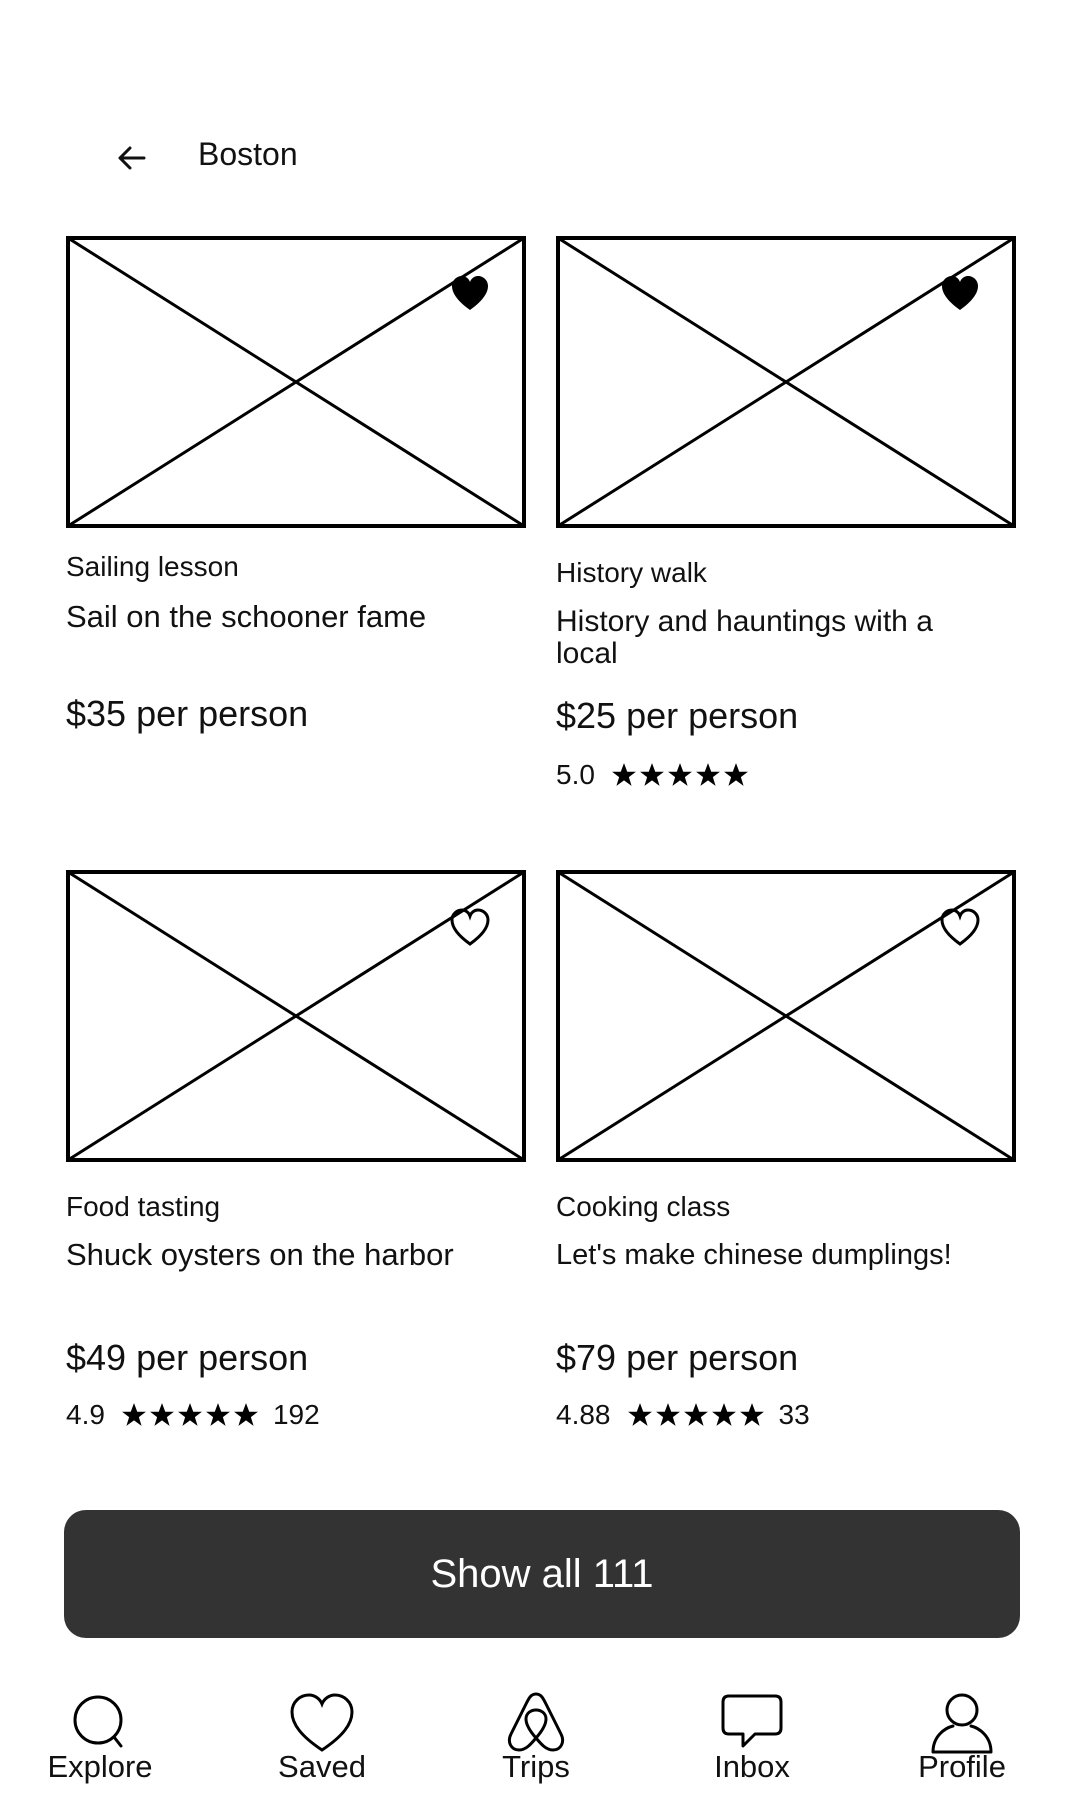 Image resolution: width=1080 pixels, height=1800 pixels. Describe the element at coordinates (143, 1206) in the screenshot. I see `experience-category: Food tasting` at that location.